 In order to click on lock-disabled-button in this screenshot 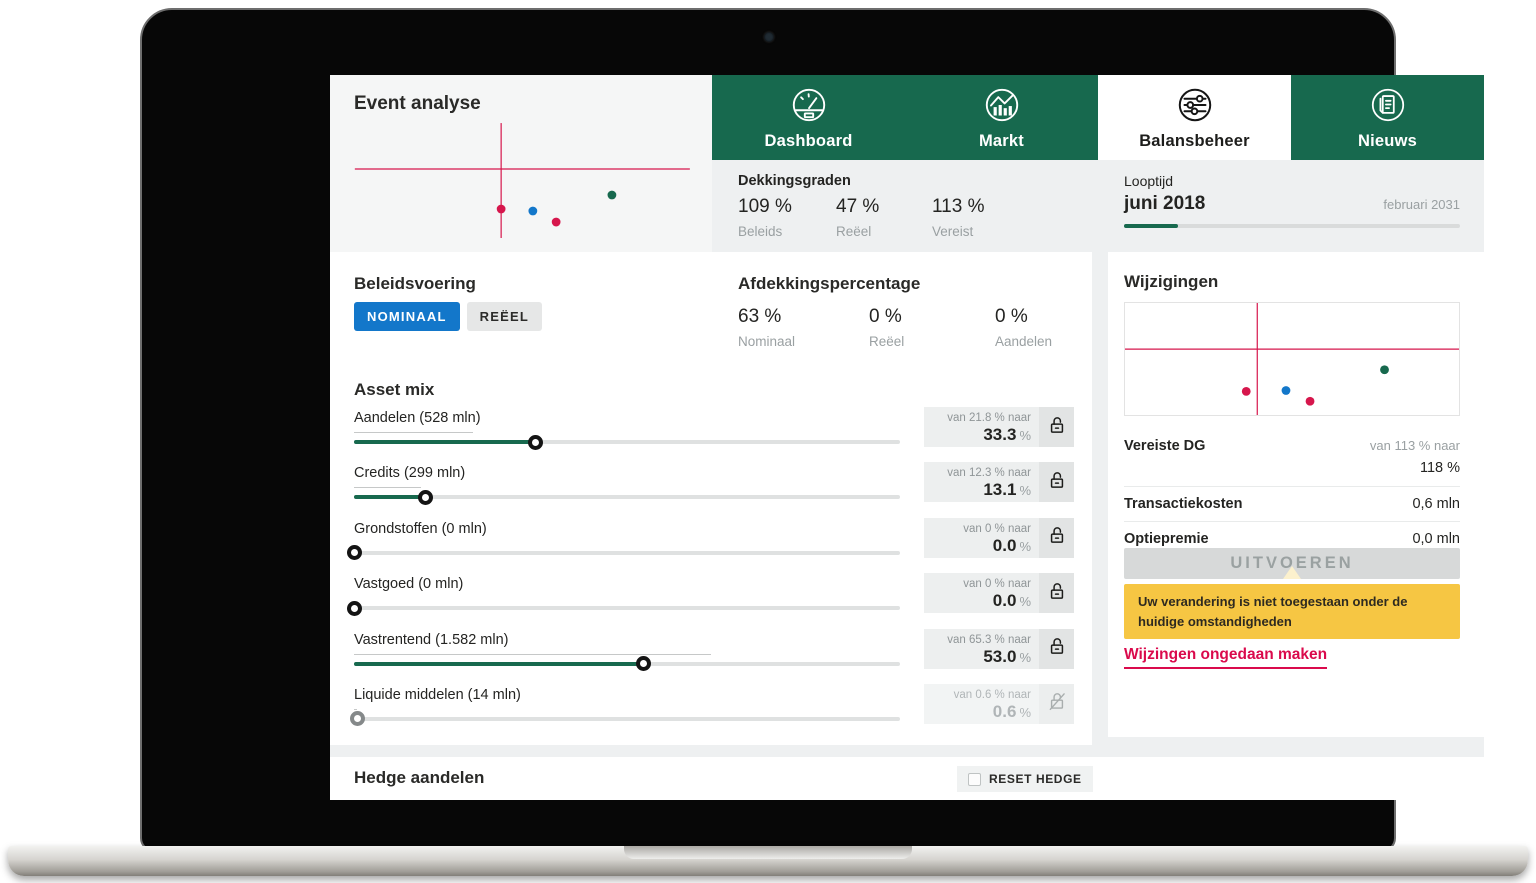, I will do `click(1056, 703)`.